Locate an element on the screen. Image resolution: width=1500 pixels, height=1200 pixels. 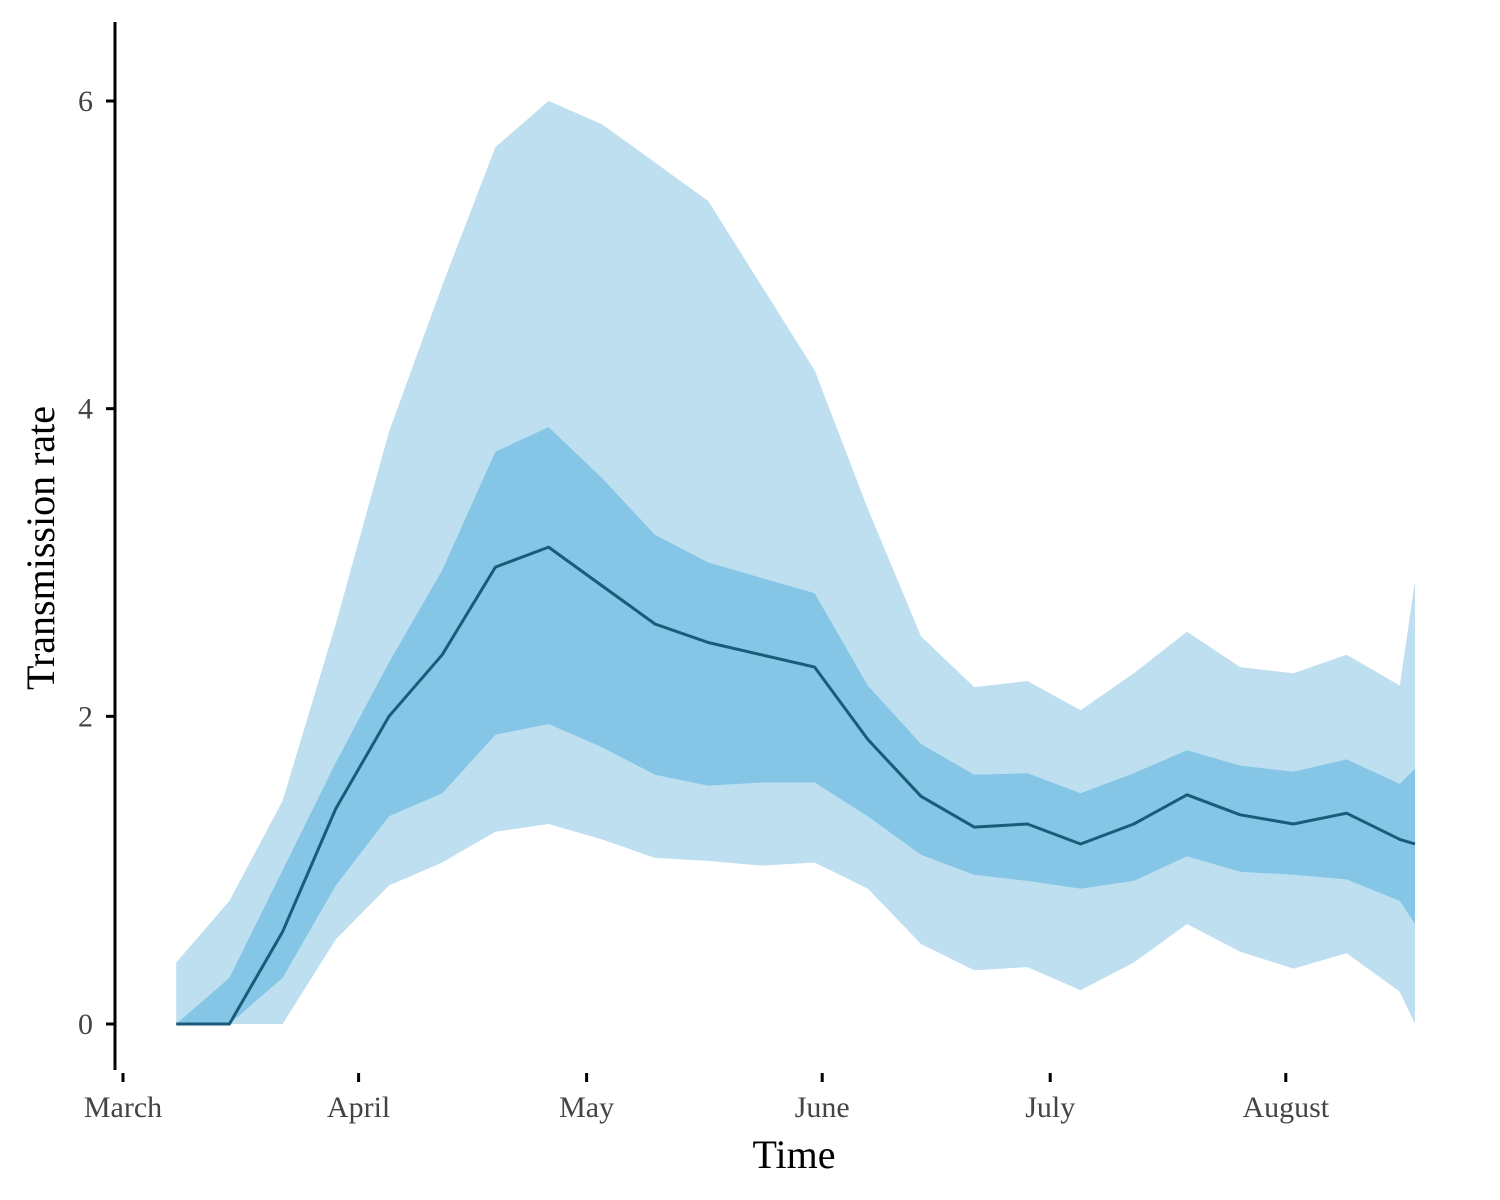
x-tick-label: July is located at coordinates (1050, 1107).